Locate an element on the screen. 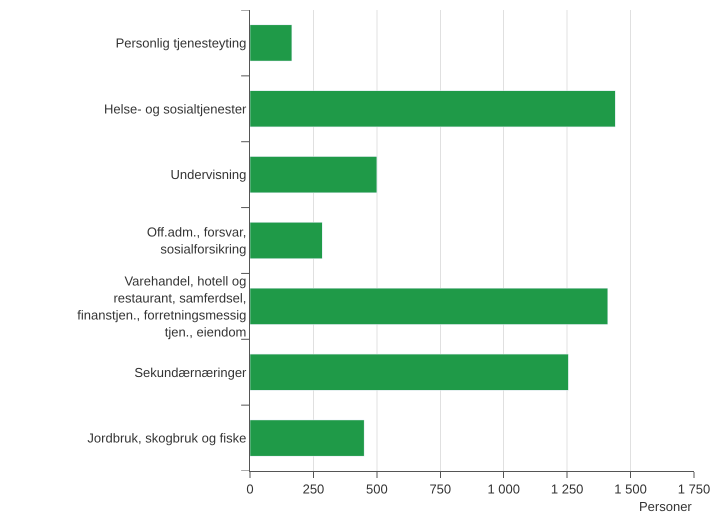  x-tick-label: 0 is located at coordinates (250, 489).